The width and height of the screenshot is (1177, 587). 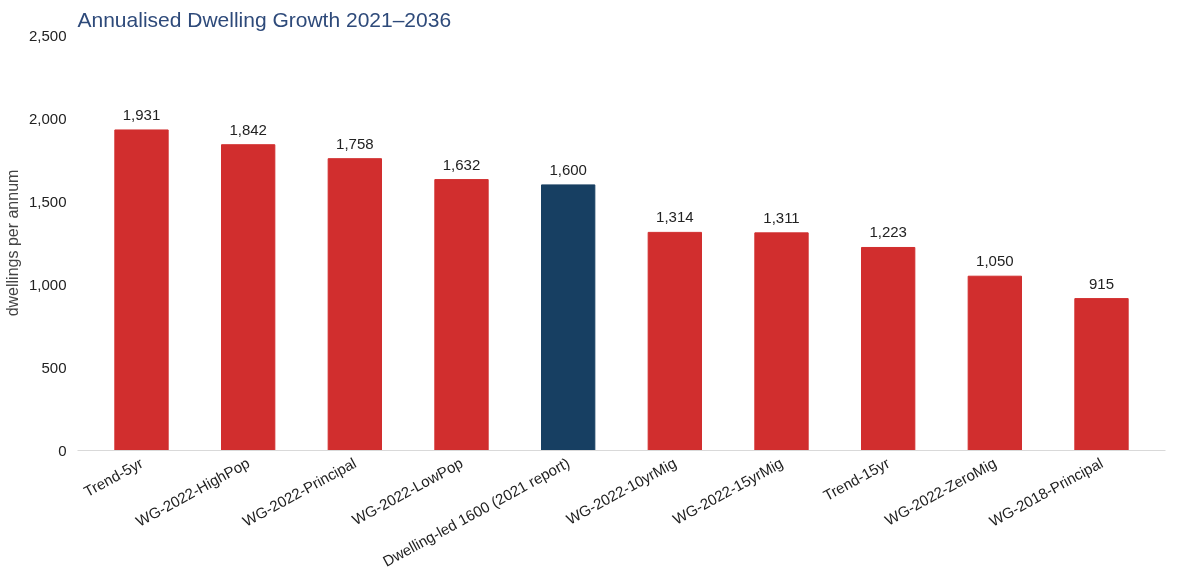 I want to click on data-label: 915, so click(x=1101, y=283).